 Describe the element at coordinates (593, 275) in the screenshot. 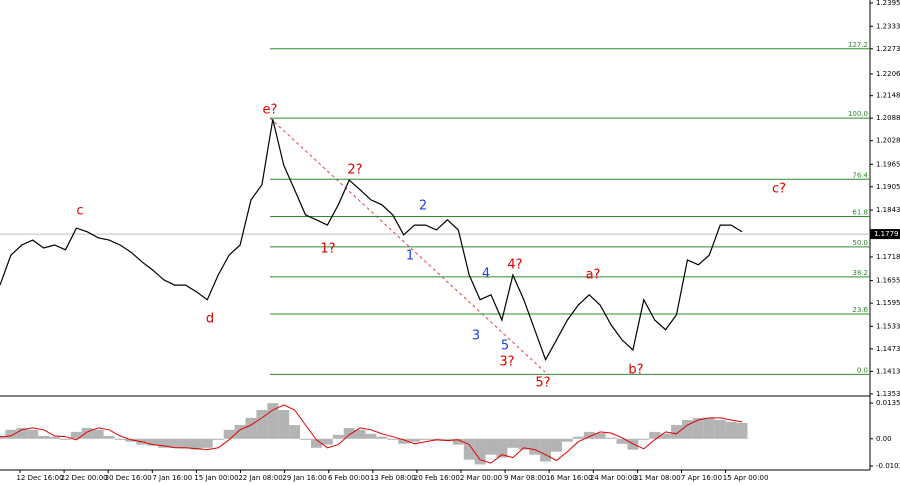

I see `wave-label: a?` at that location.